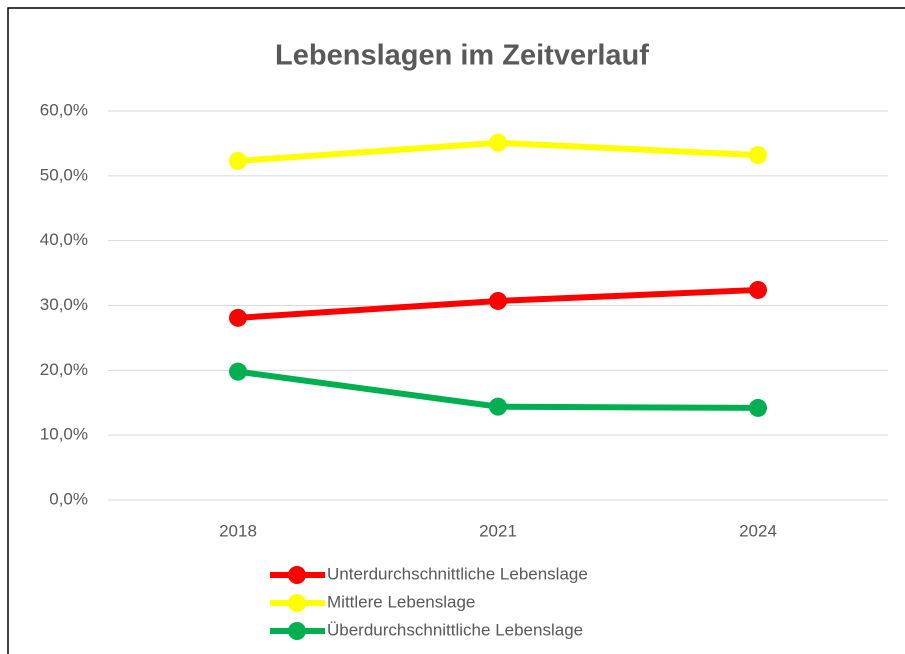 The image size is (905, 654). Describe the element at coordinates (64, 239) in the screenshot. I see `y-tick-label: 40,0%` at that location.